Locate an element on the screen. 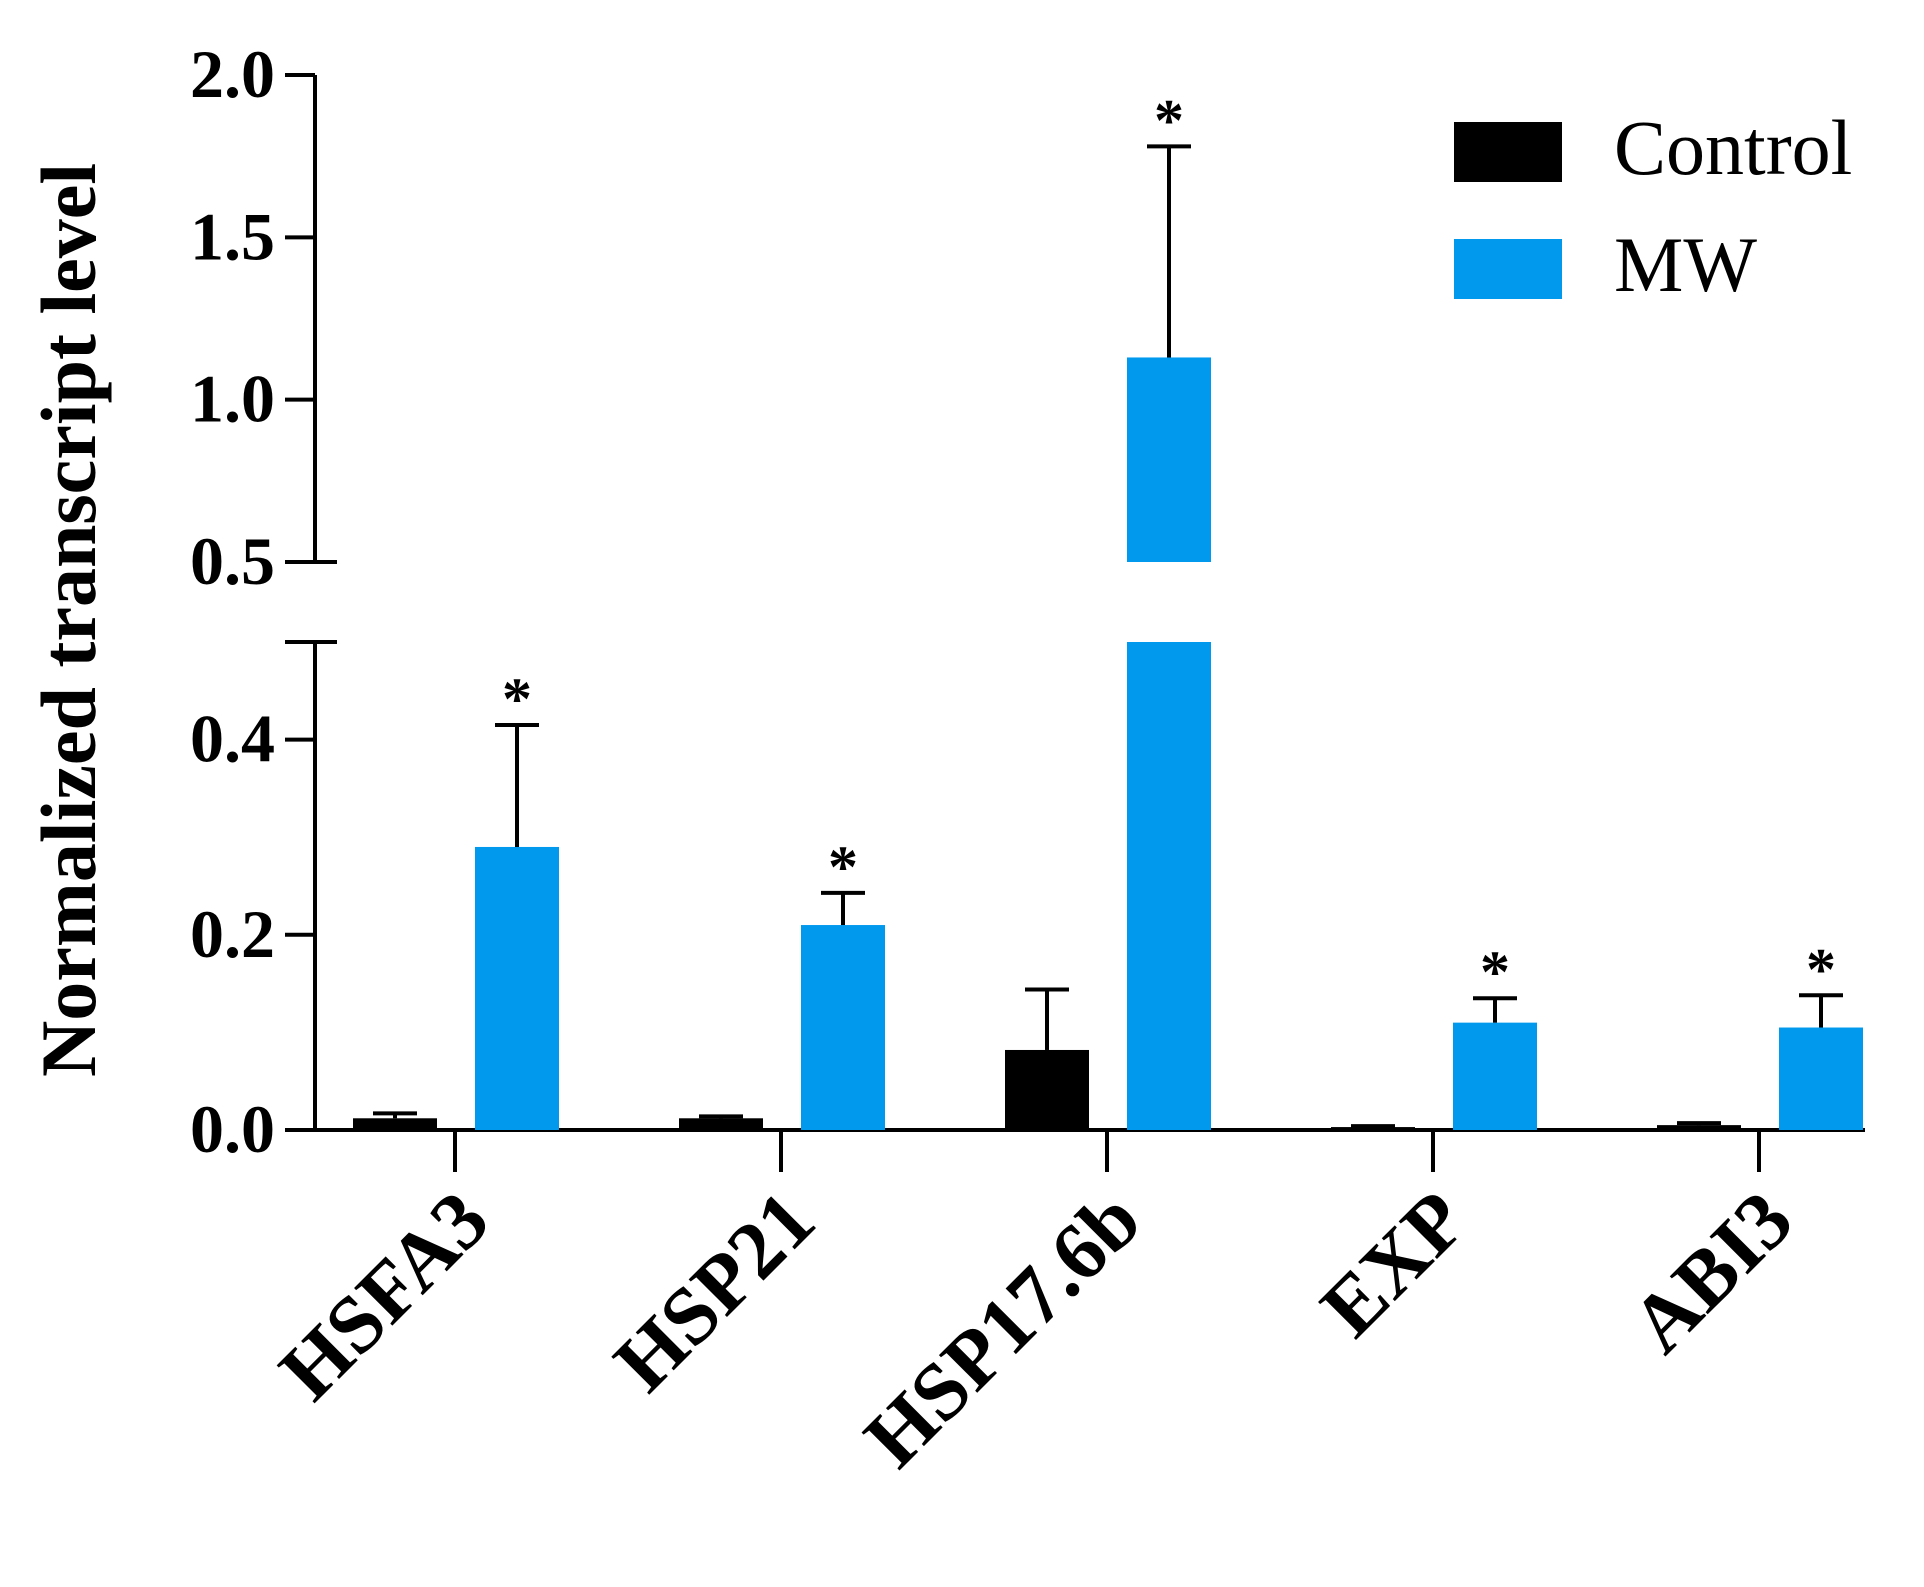  x-tick-label: HSP17.6b is located at coordinates (1002, 1328).